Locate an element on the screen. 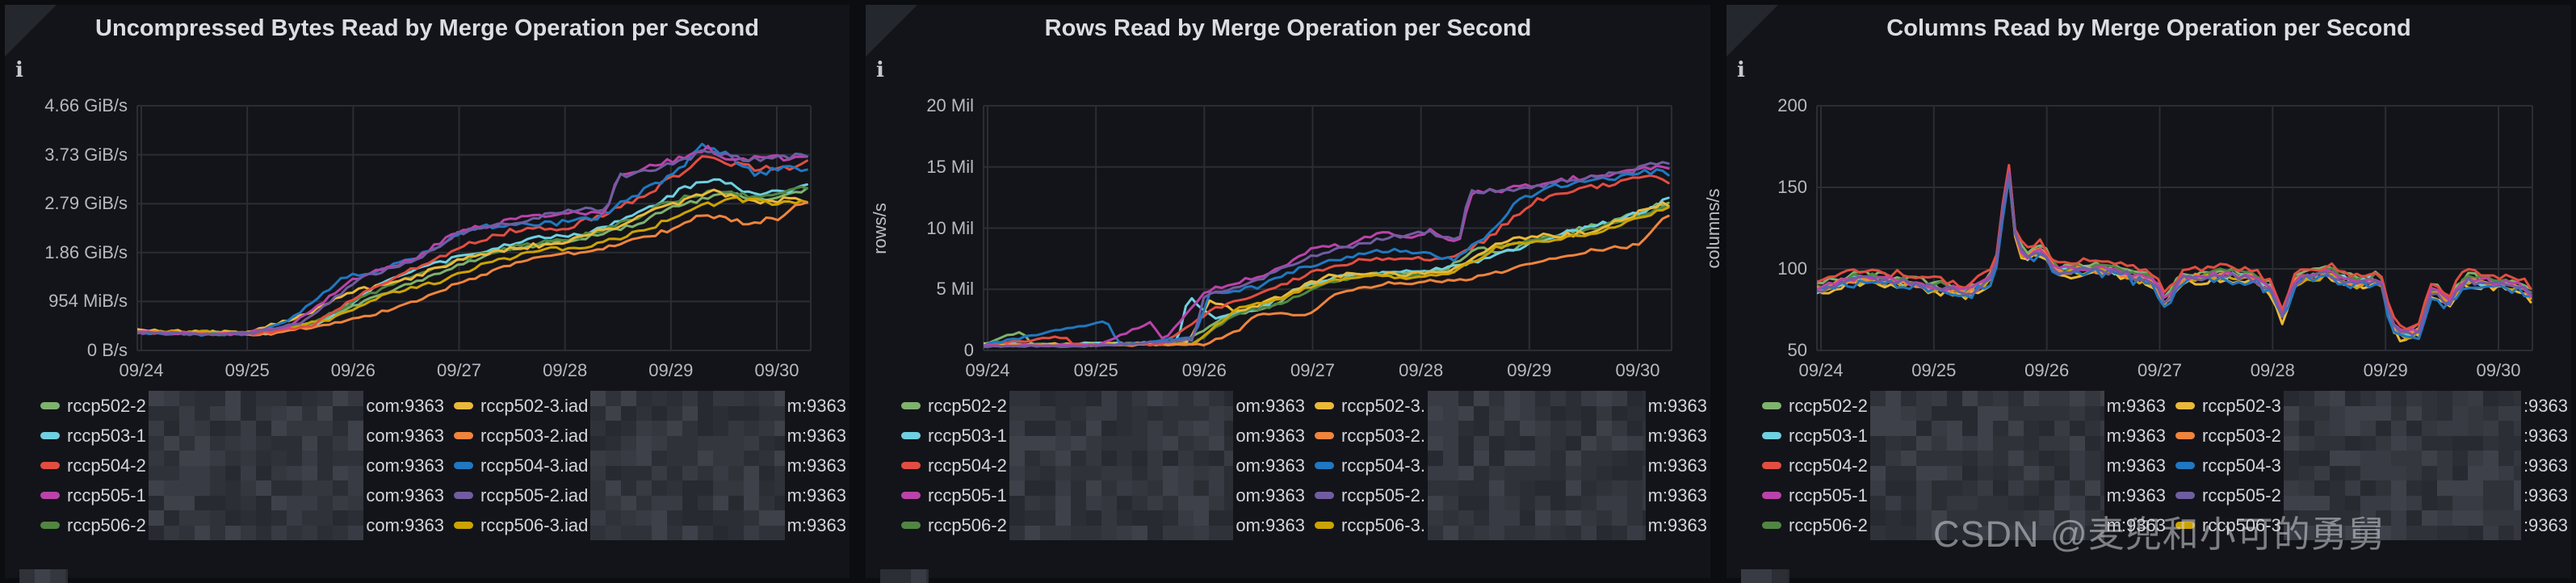 The width and height of the screenshot is (2576, 583). legend-item: rccp502-2 m:9363 is located at coordinates (1964, 406).